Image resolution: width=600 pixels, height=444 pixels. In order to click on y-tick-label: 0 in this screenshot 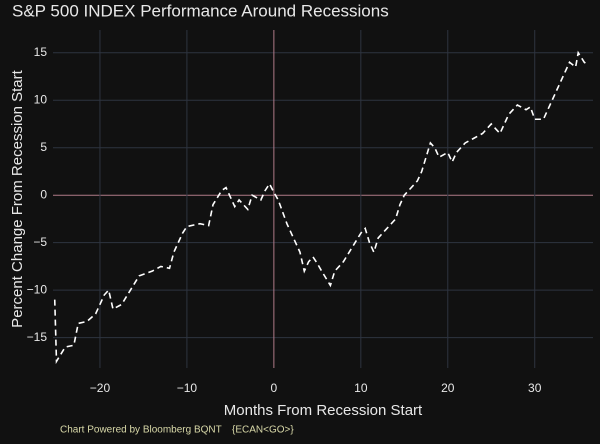, I will do `click(43, 194)`.